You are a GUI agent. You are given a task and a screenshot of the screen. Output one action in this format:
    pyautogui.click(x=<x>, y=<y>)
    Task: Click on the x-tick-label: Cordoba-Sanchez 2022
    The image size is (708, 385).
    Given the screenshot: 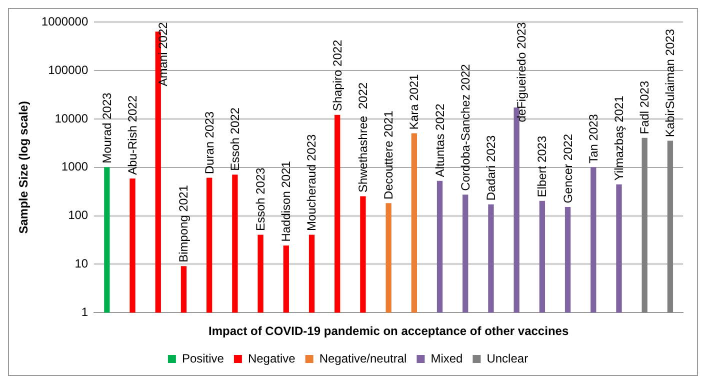 What is the action you would take?
    pyautogui.click(x=465, y=127)
    